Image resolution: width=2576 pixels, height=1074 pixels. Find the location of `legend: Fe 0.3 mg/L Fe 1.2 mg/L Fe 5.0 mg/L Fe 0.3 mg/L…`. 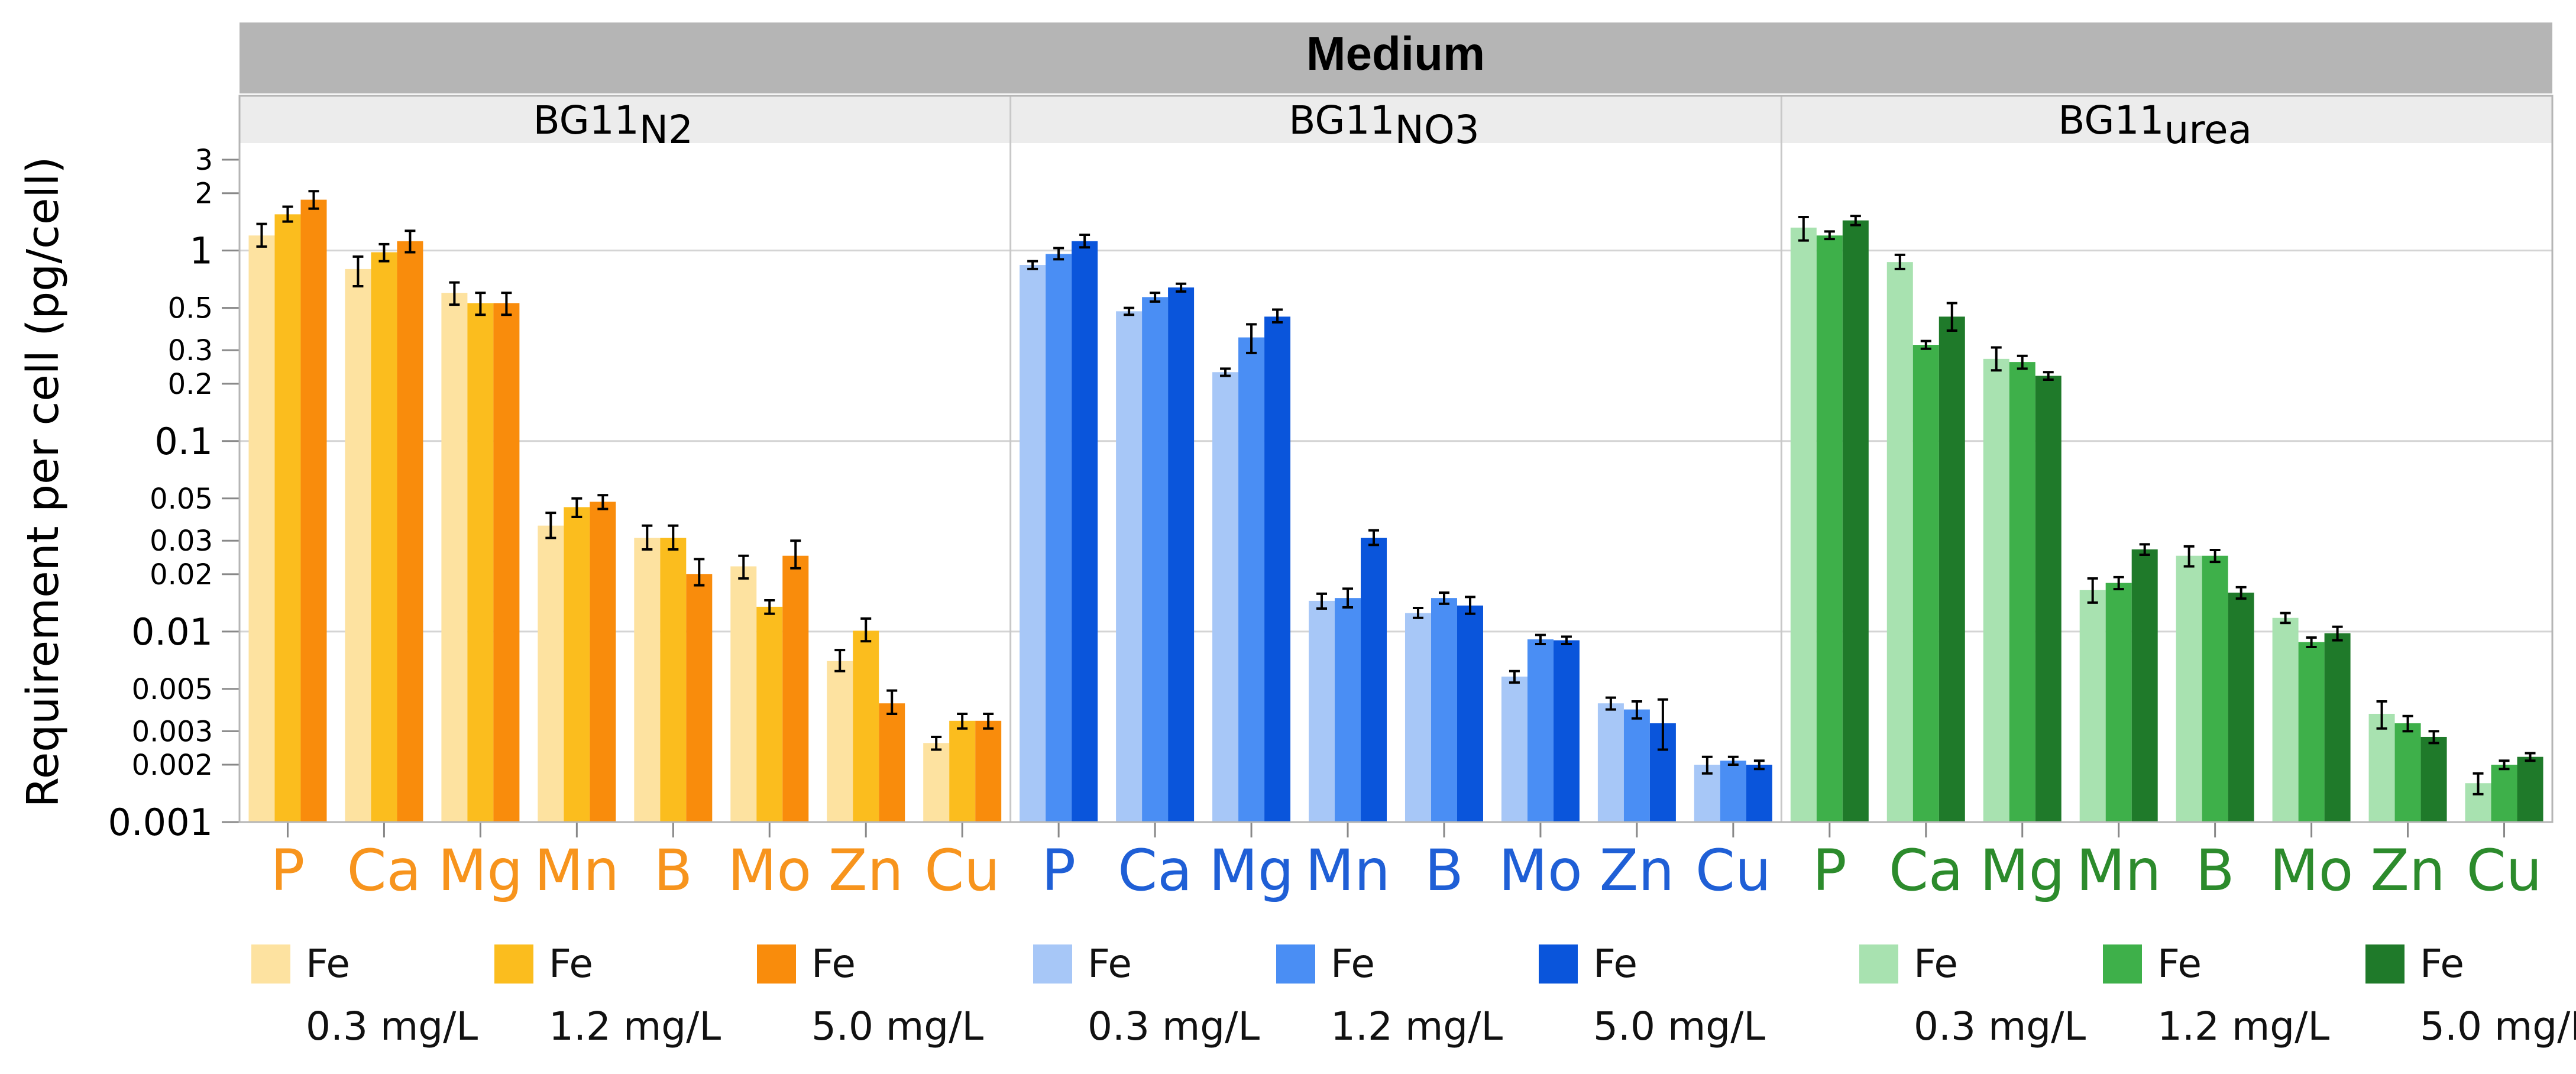

legend: Fe 0.3 mg/L Fe 1.2 mg/L Fe 5.0 mg/L Fe 0.3 mg/L… is located at coordinates (1288, 1005).